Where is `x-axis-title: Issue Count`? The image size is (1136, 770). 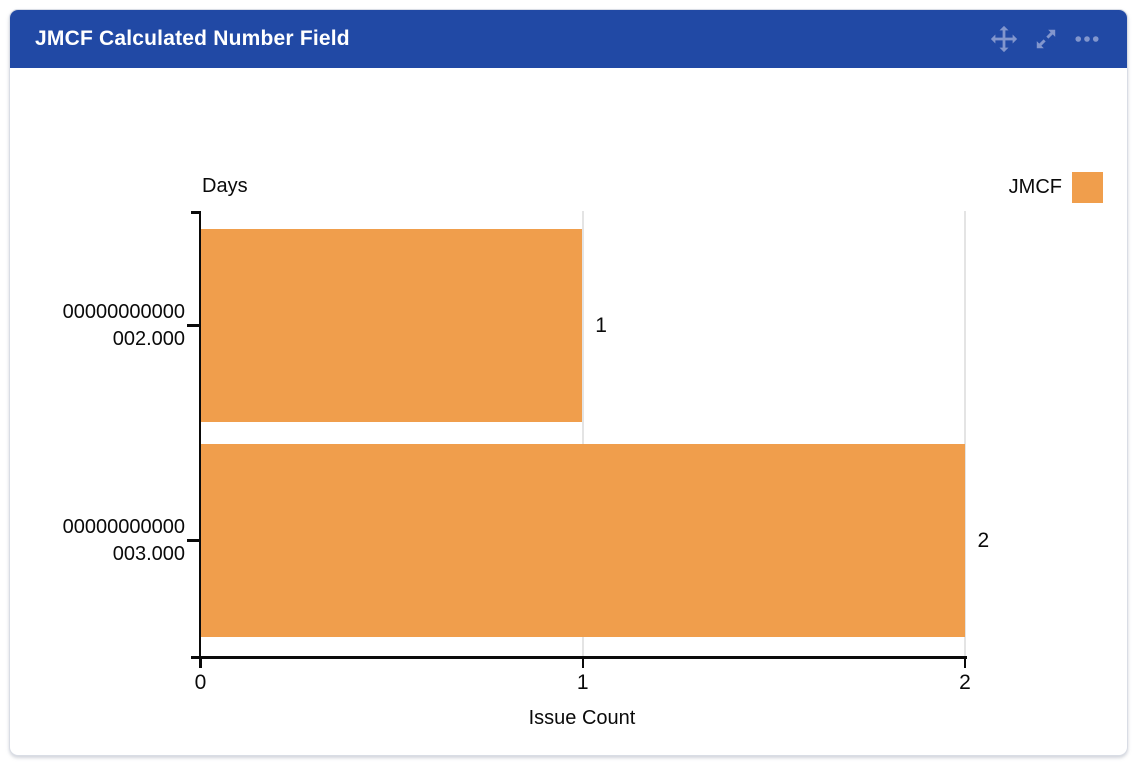 x-axis-title: Issue Count is located at coordinates (582, 718).